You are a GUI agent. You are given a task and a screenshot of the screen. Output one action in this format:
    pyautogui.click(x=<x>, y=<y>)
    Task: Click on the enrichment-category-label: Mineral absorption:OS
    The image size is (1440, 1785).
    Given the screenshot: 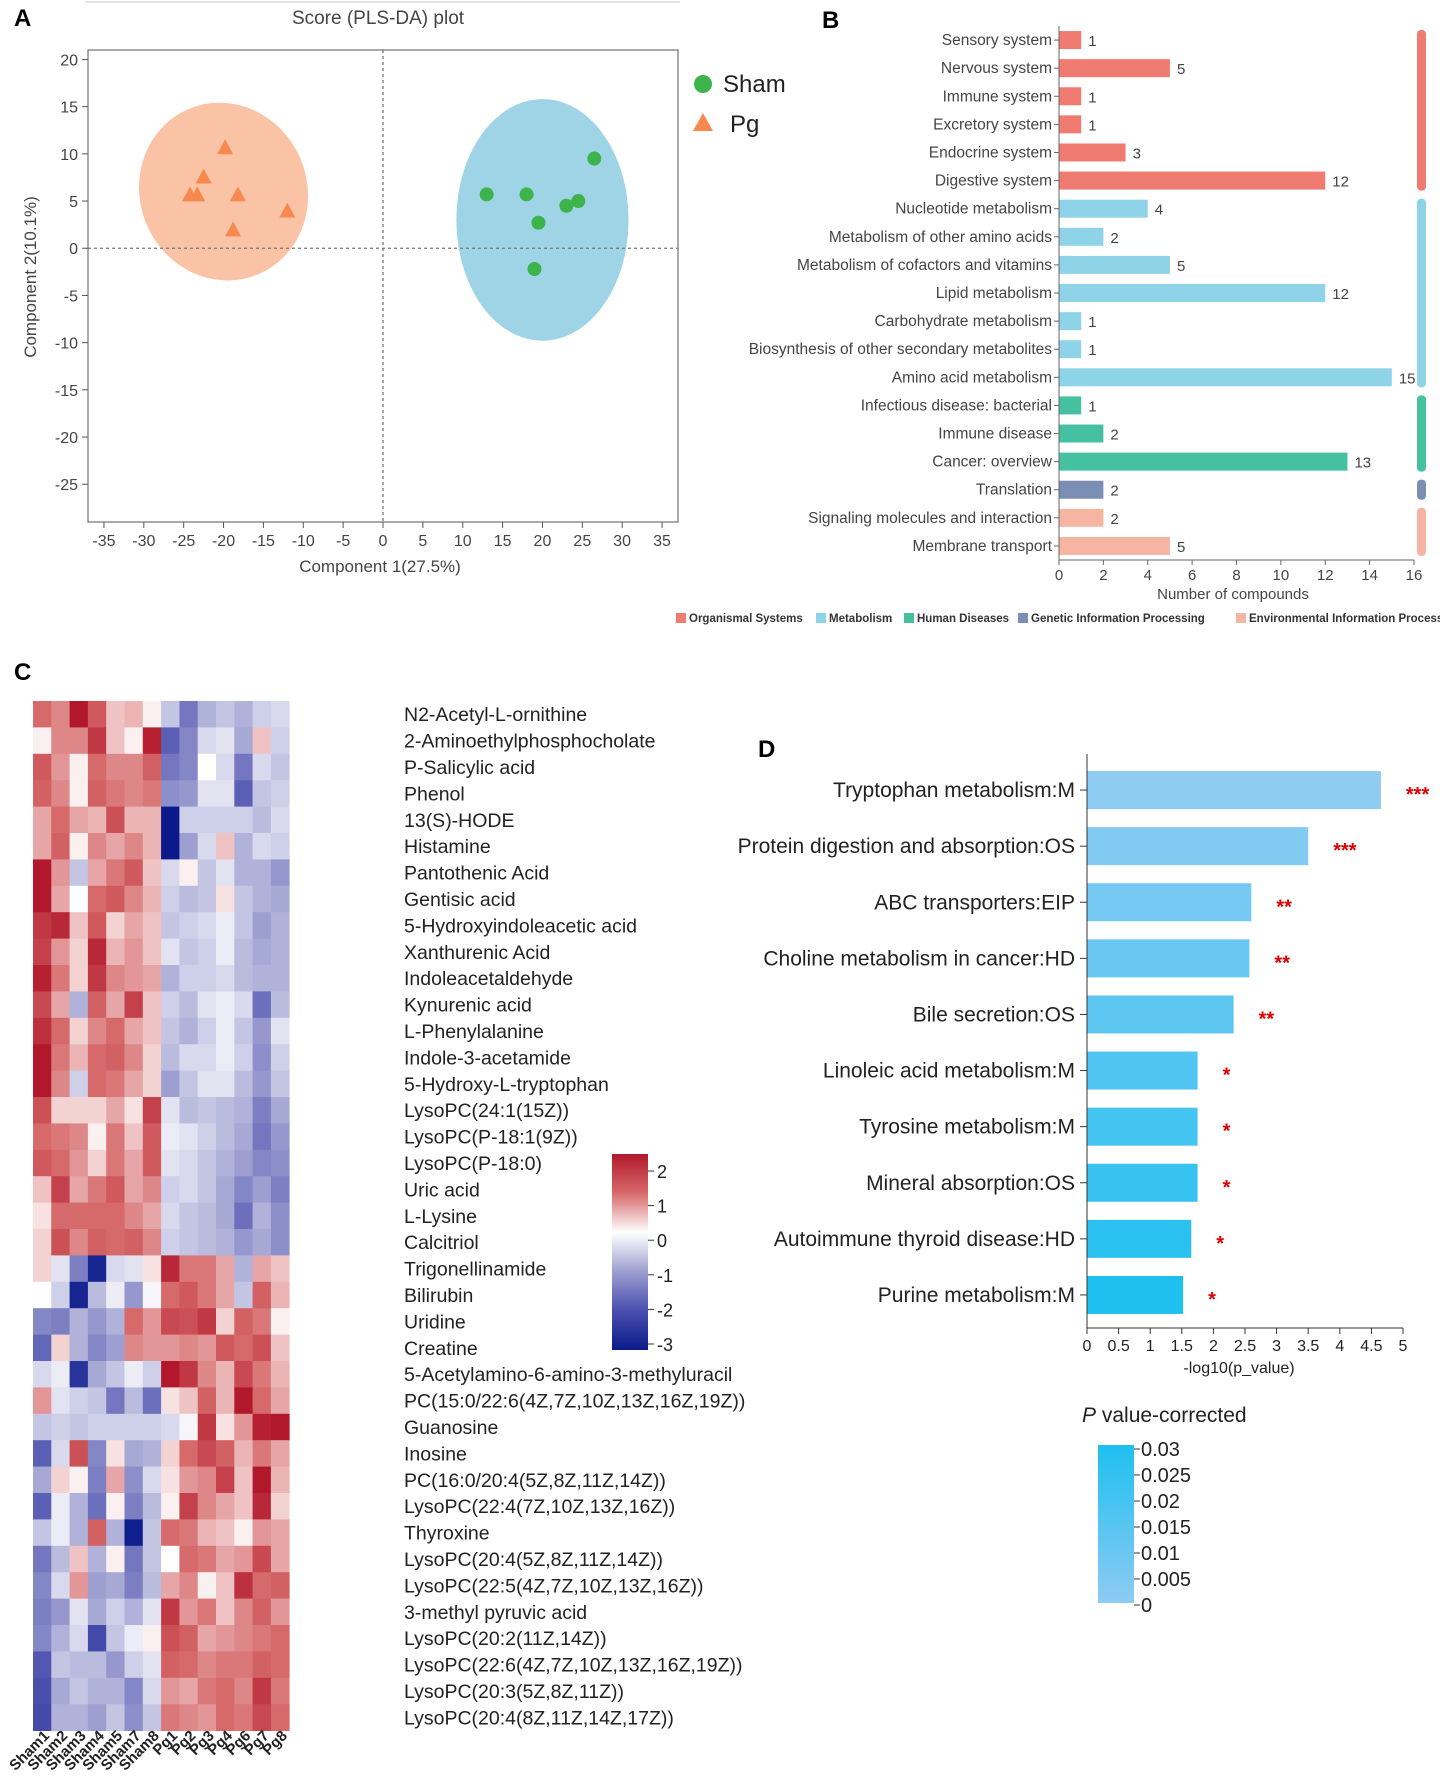 What is the action you would take?
    pyautogui.click(x=970, y=1183)
    